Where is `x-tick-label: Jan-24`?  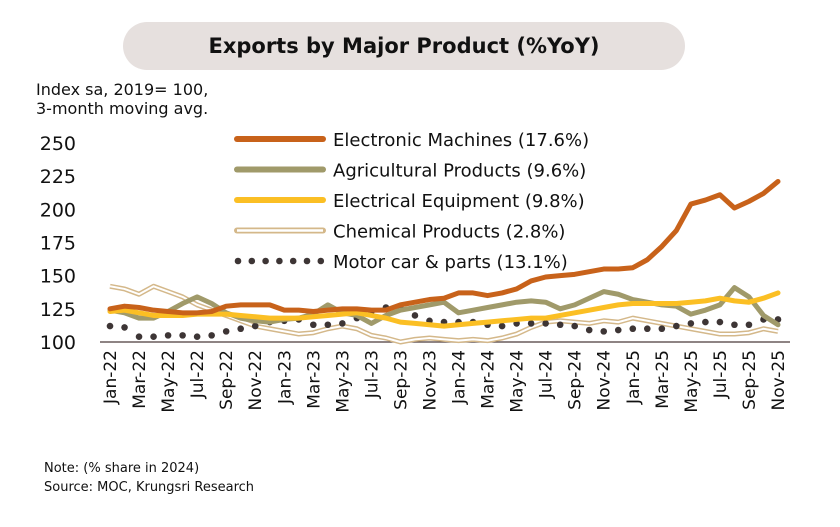
x-tick-label: Jan-24 is located at coordinates (460, 377).